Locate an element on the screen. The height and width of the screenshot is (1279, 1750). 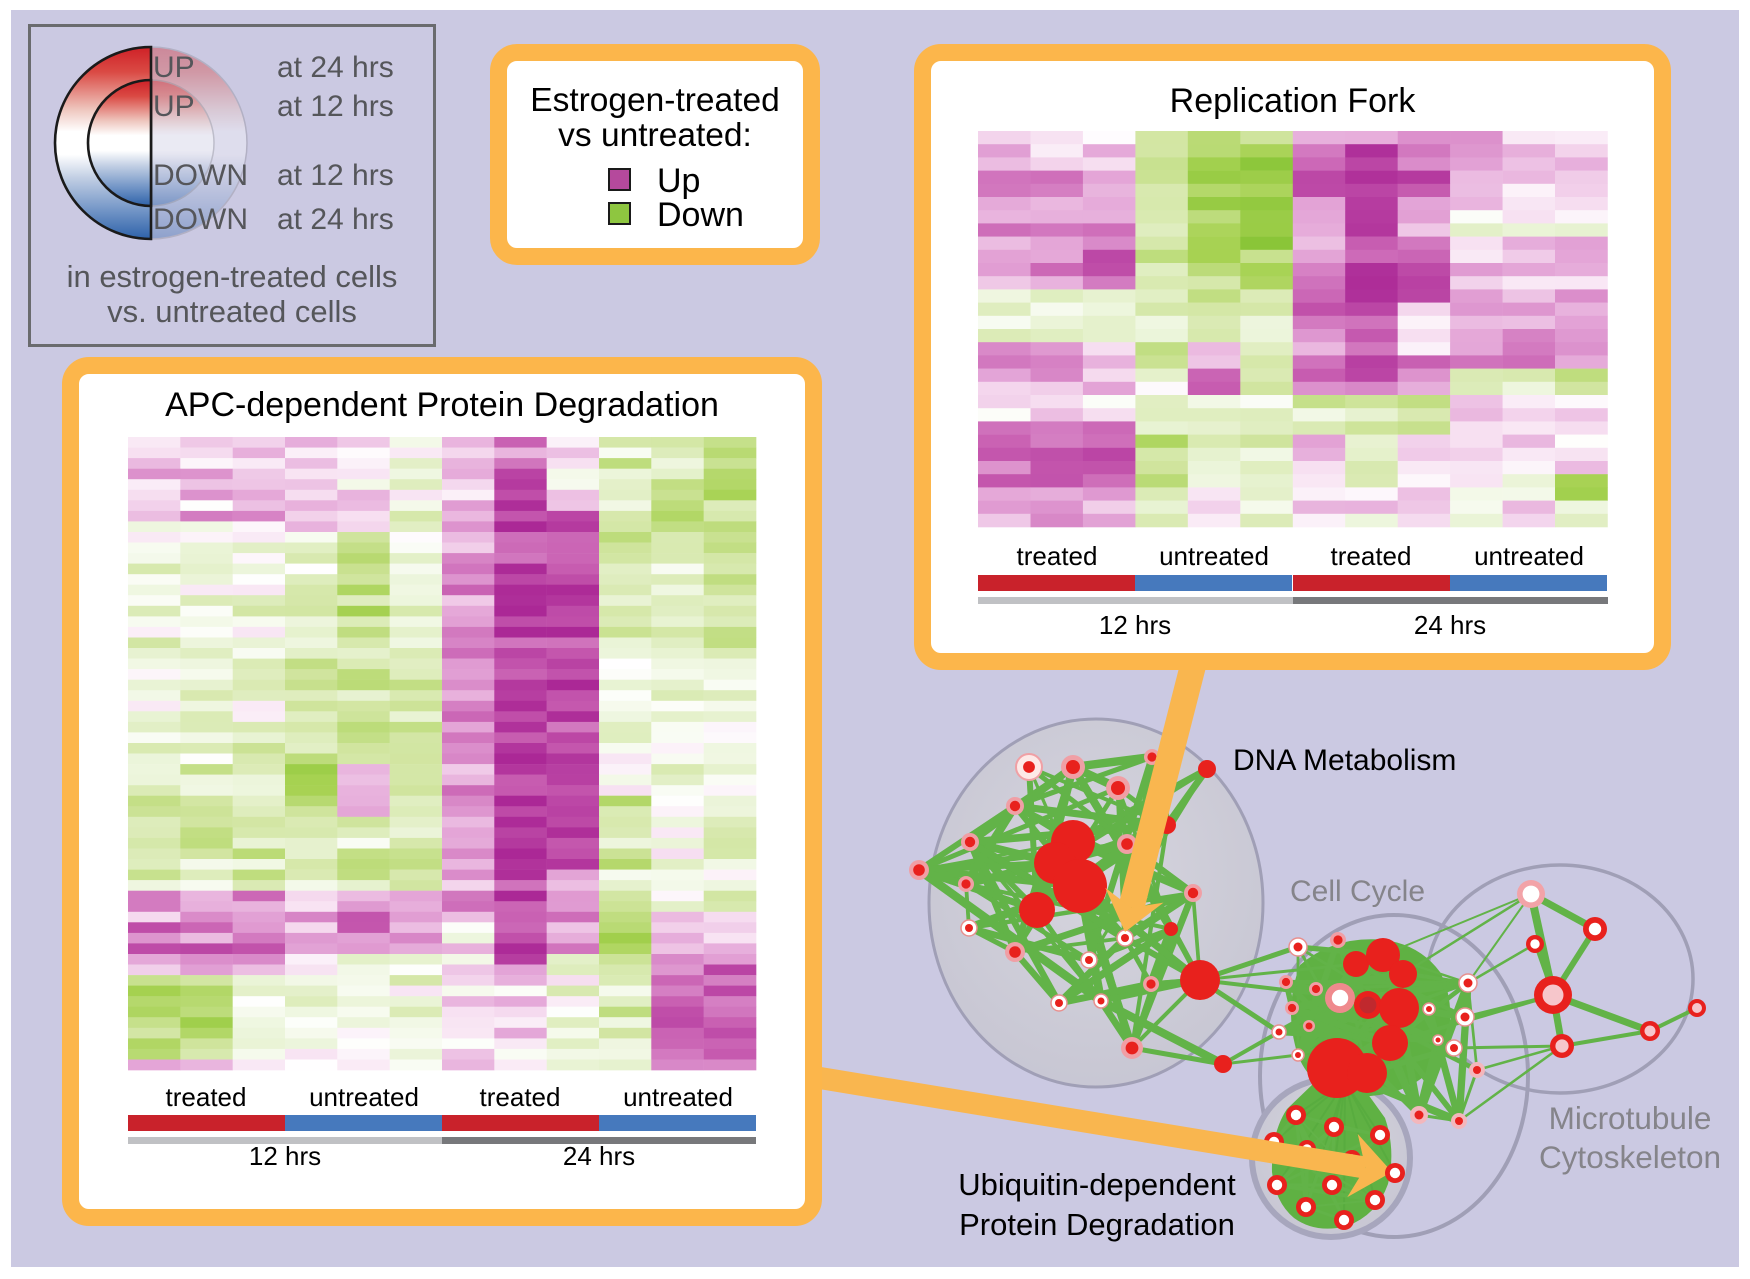
svg-text: Cell Cycle is located at coordinates (1357, 891).